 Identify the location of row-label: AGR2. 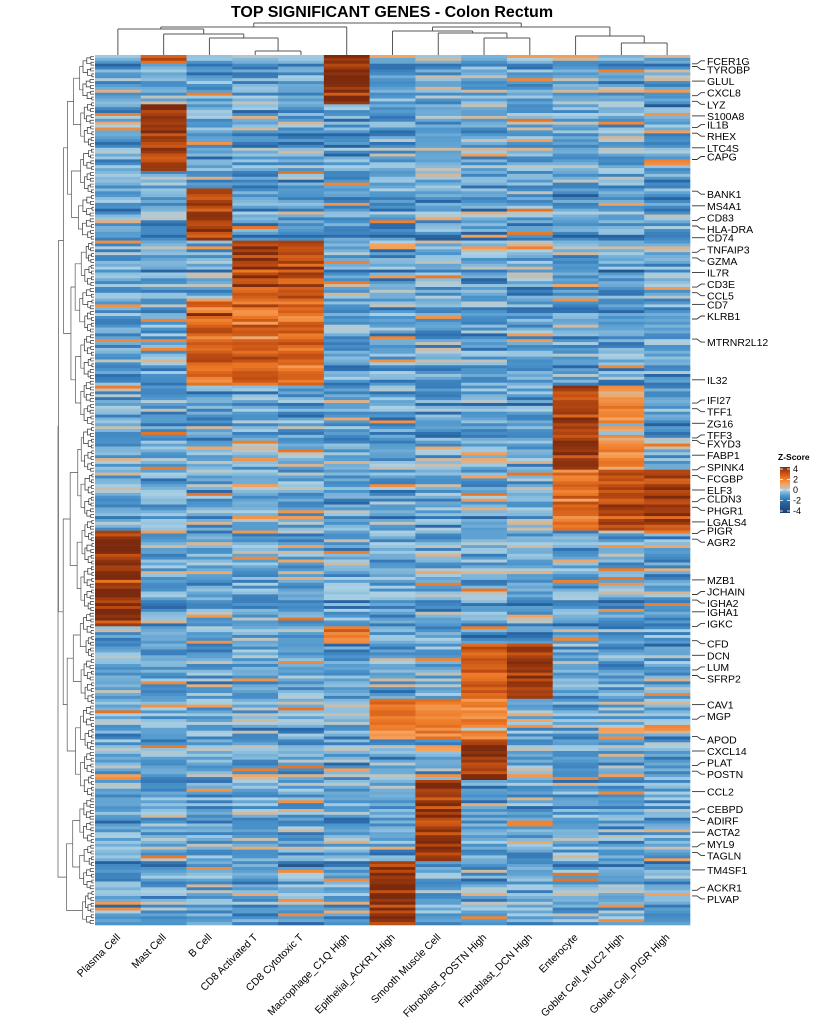
(721, 543).